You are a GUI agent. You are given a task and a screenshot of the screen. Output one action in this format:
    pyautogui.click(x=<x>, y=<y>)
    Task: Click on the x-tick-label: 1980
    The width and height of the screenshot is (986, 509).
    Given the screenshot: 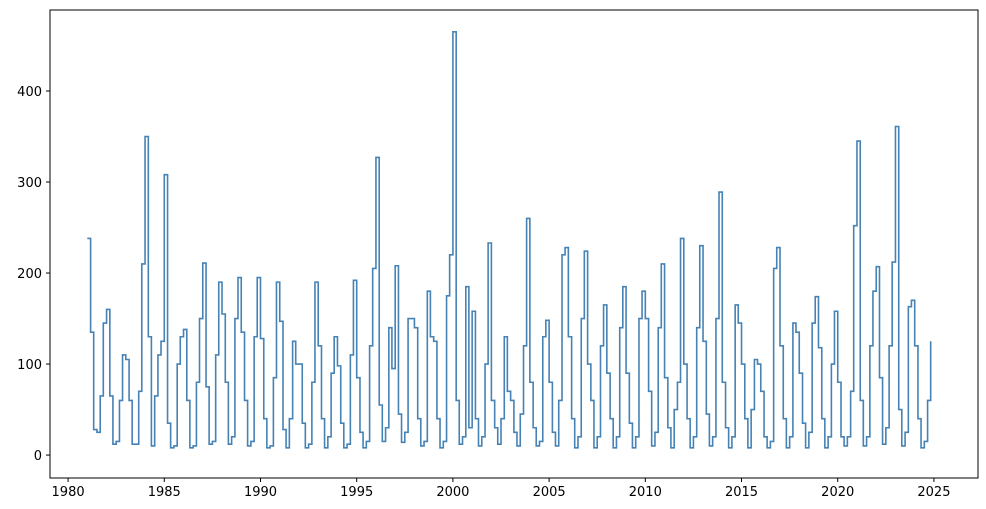 What is the action you would take?
    pyautogui.click(x=68, y=492)
    